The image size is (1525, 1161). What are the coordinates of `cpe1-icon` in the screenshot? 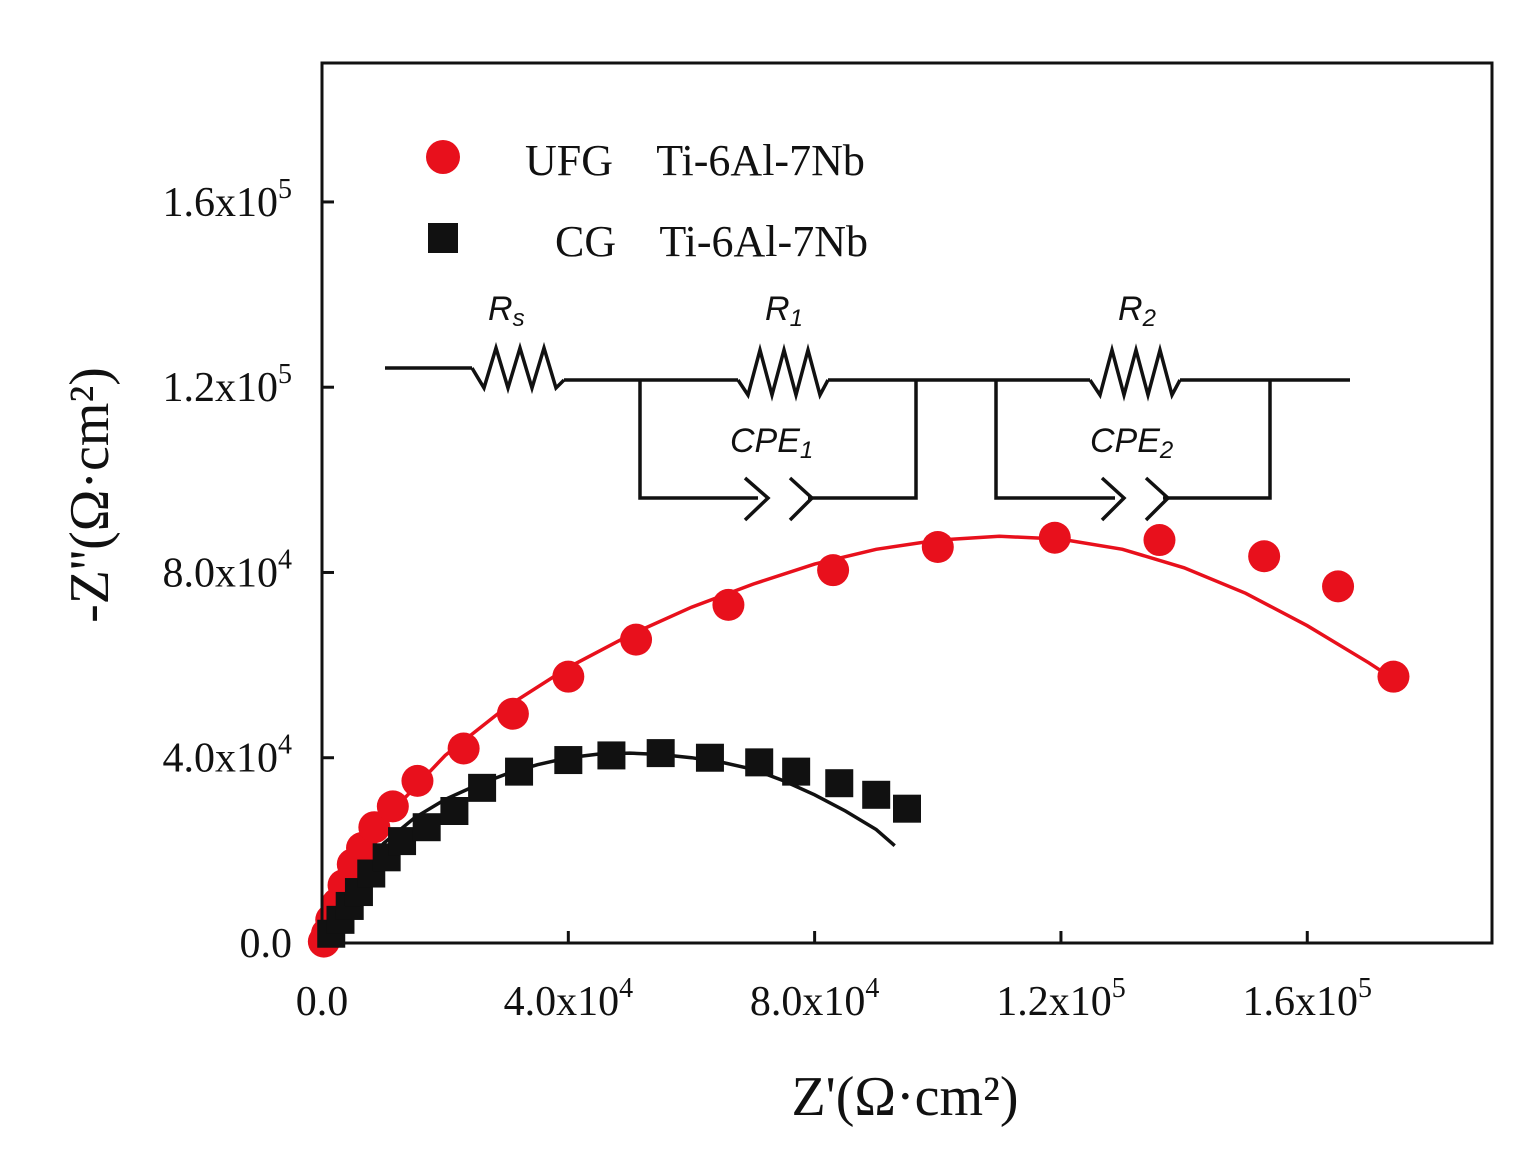 It's located at (779, 499).